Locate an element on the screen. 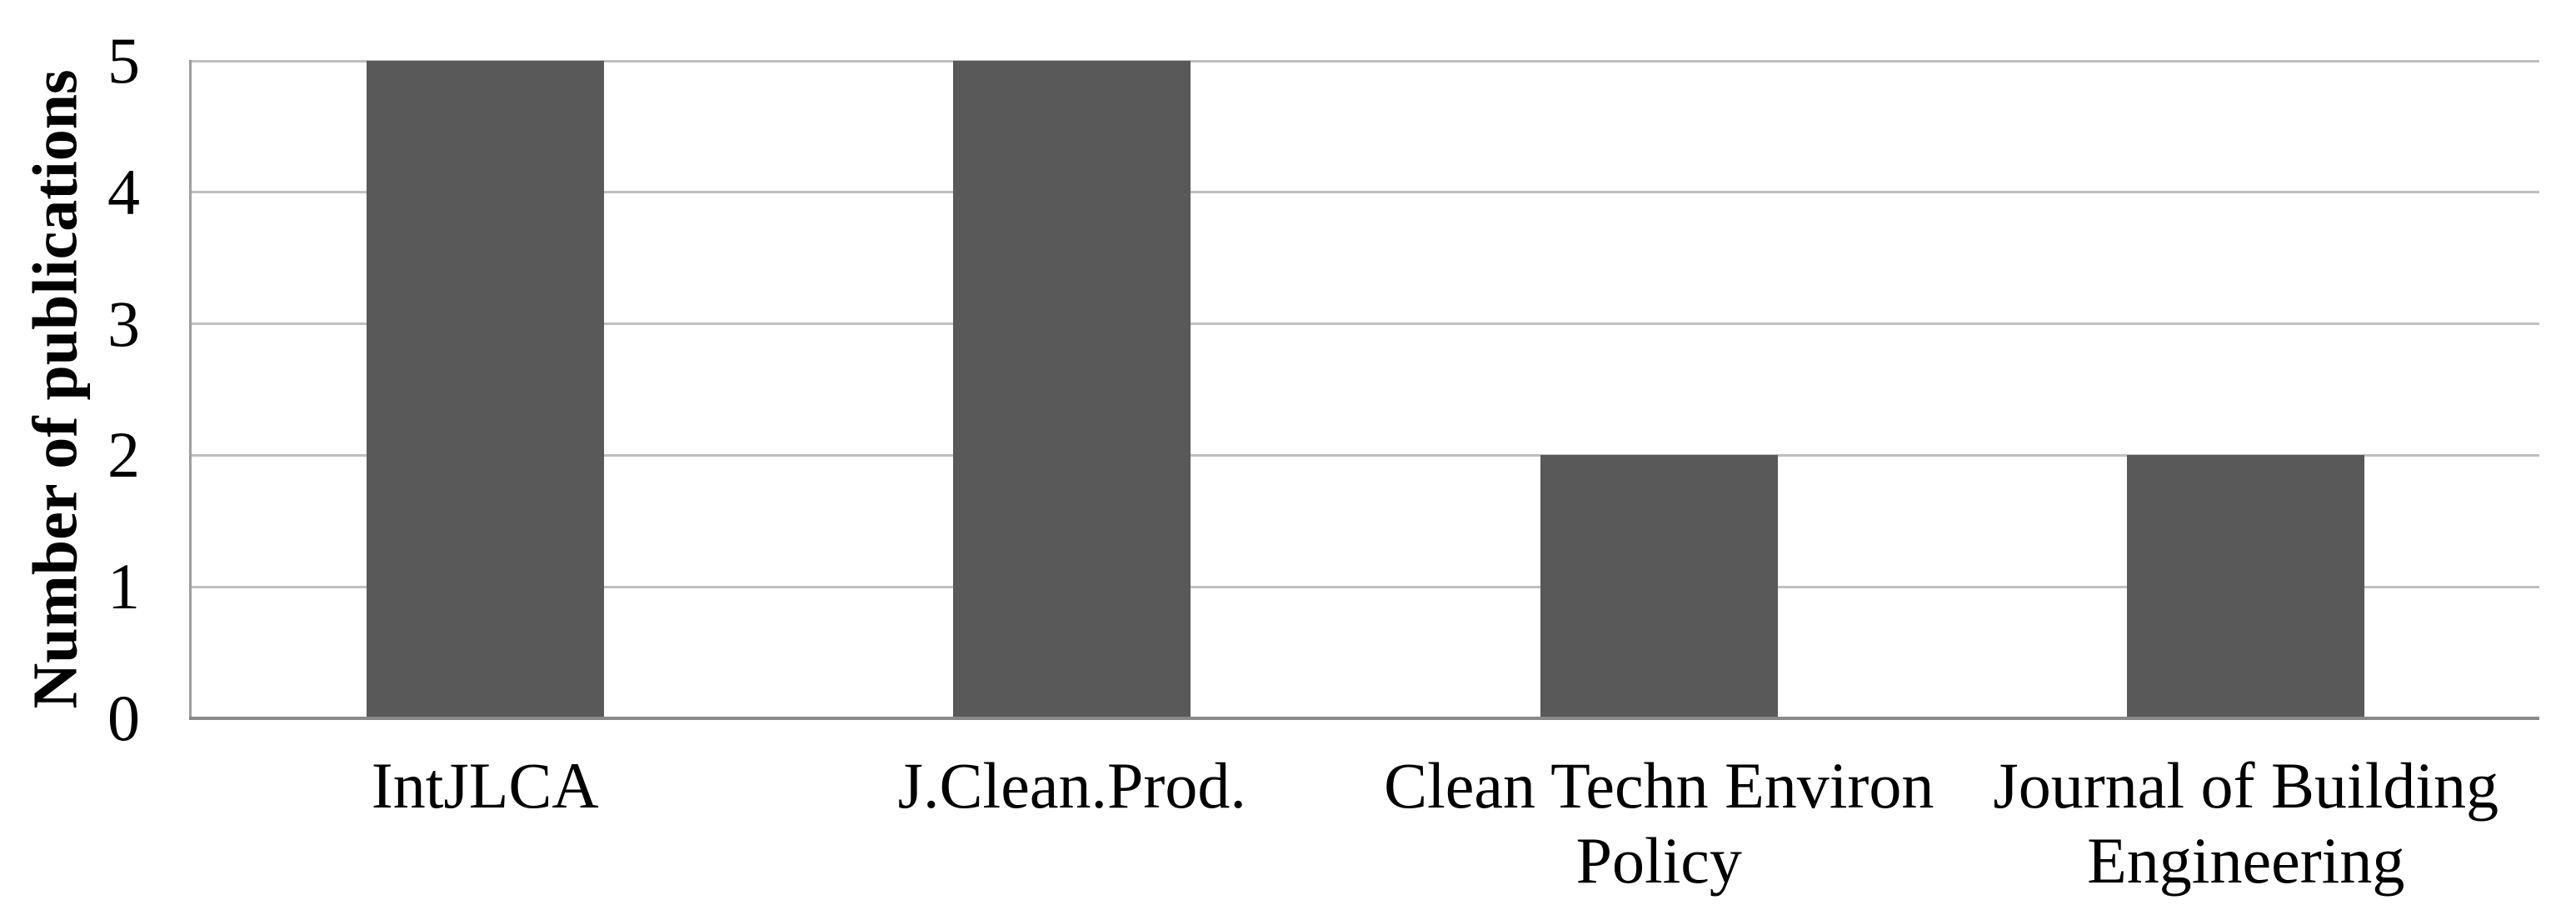 The width and height of the screenshot is (2576, 920). y-tick-label: 2 is located at coordinates (123, 455).